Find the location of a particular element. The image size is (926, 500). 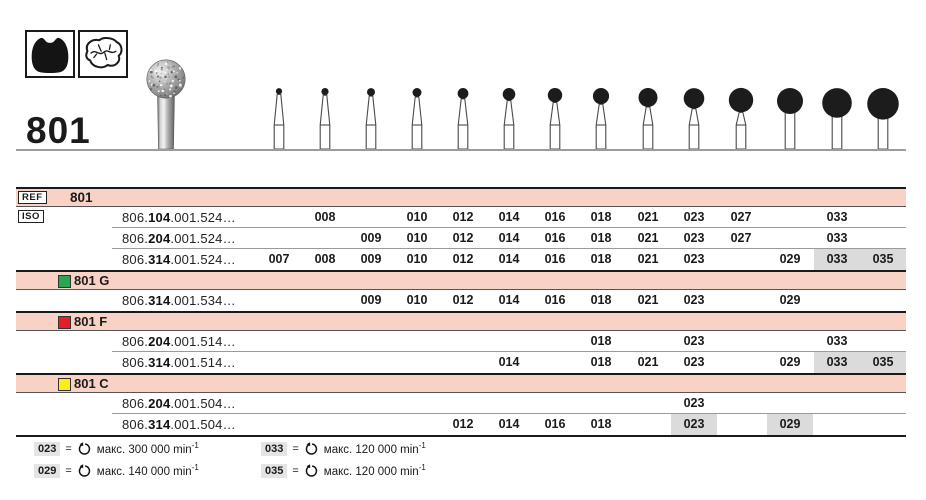

cavity-prep-icon-drawing is located at coordinates (50, 55).